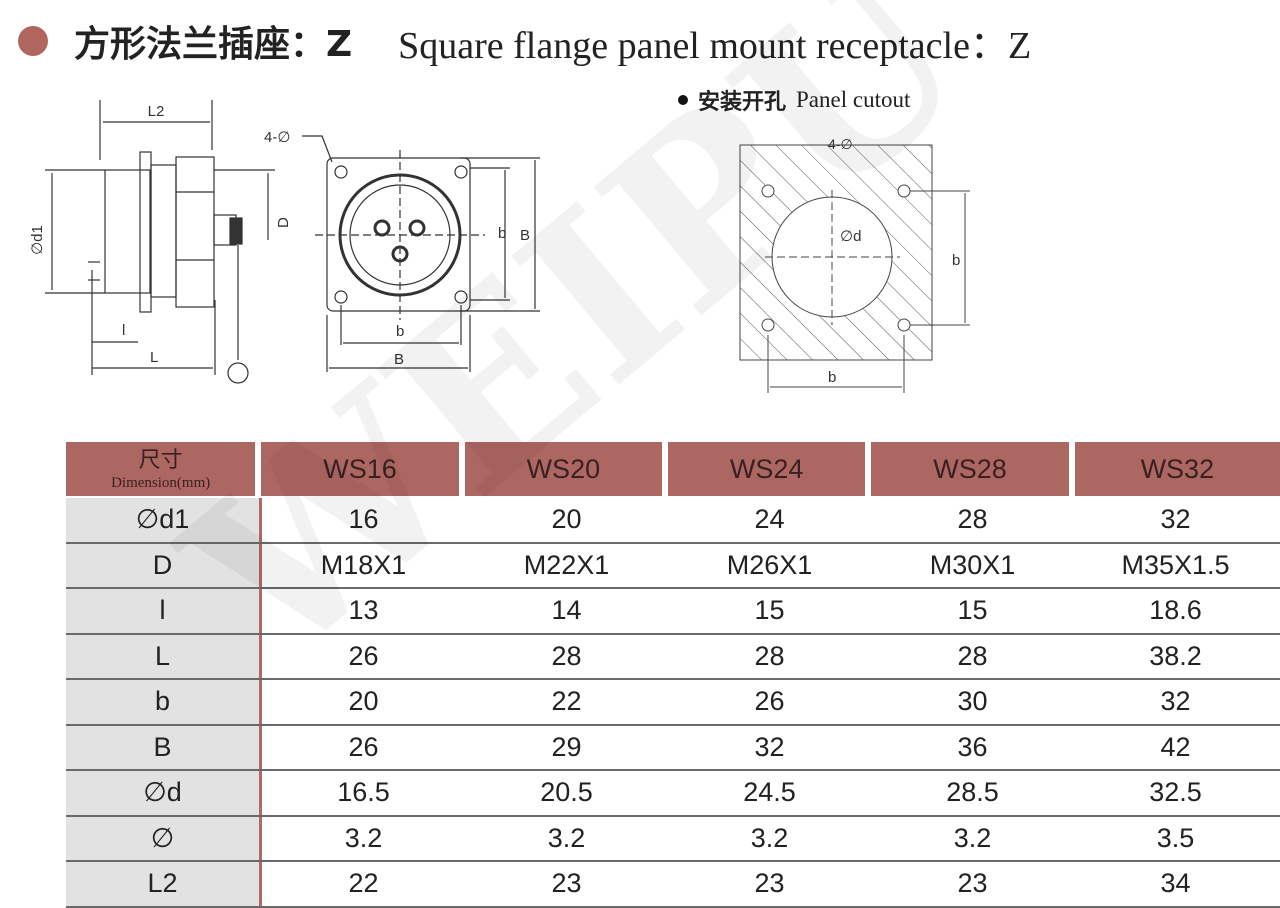 This screenshot has height=908, width=1280. What do you see at coordinates (363, 792) in the screenshot?
I see `table-cell: 16.5` at bounding box center [363, 792].